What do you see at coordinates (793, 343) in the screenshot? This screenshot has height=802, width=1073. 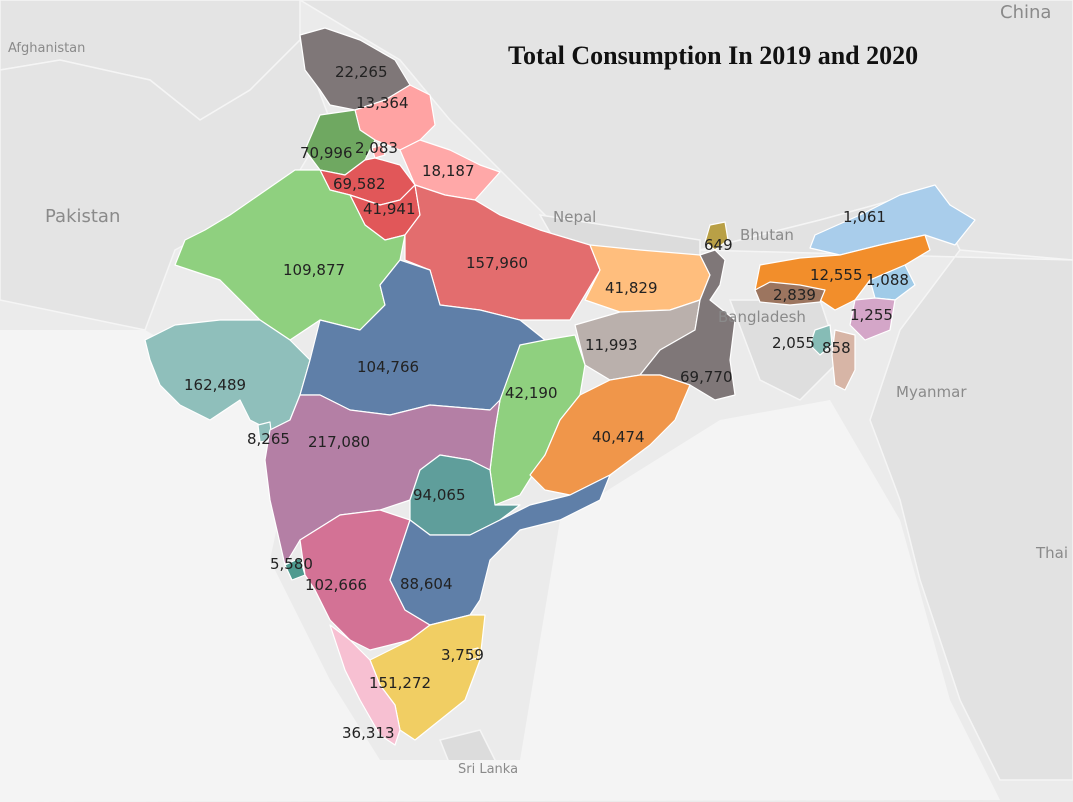 I see `value-label-tripura: 2,055` at bounding box center [793, 343].